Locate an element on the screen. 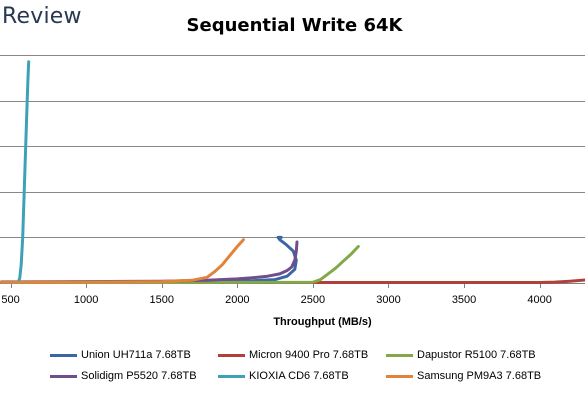 The height and width of the screenshot is (401, 585). chart-title: Sequential Write 64K is located at coordinates (294, 25).